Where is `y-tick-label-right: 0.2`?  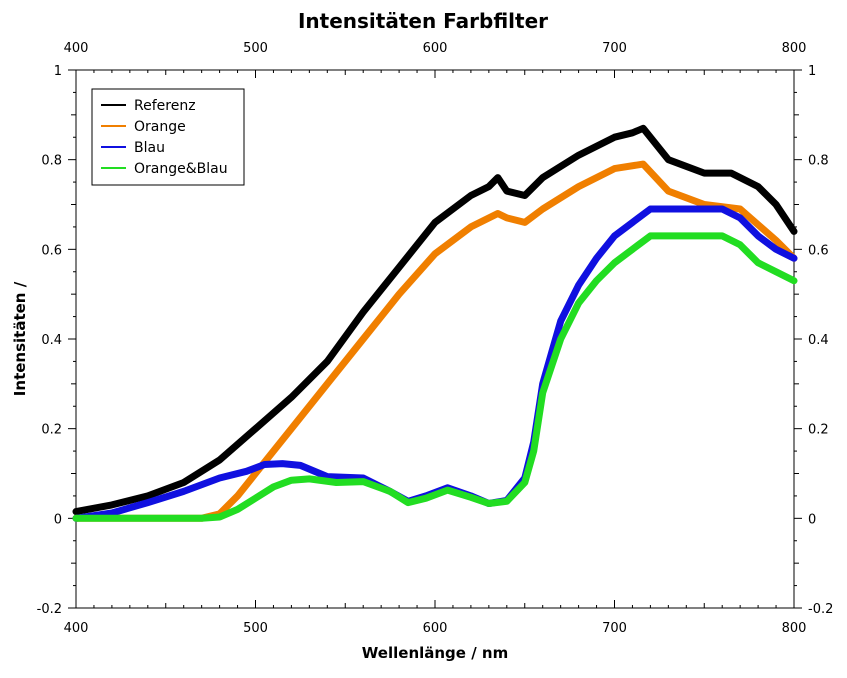 y-tick-label-right: 0.2 is located at coordinates (818, 430).